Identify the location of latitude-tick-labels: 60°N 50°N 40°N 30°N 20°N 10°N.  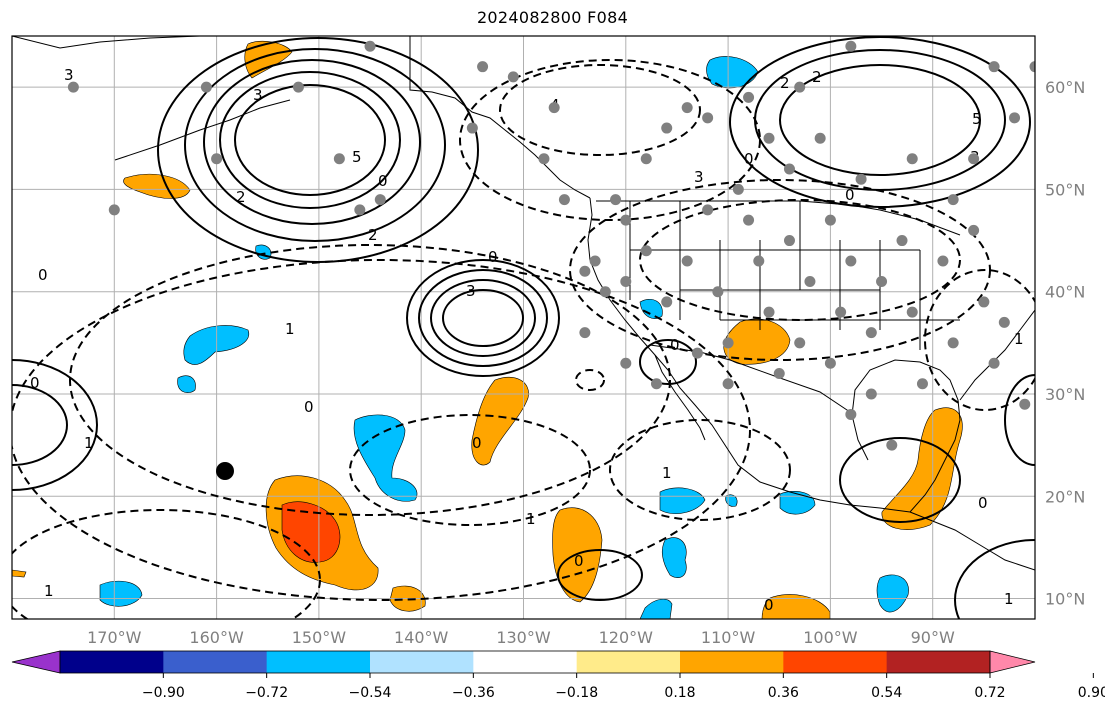
(1065, 343).